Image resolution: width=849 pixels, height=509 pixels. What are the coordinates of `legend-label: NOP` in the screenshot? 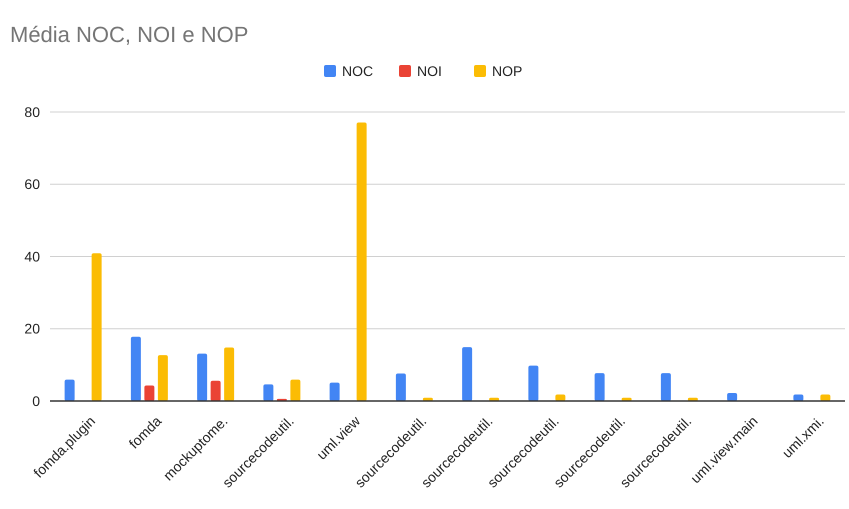 It's located at (507, 71).